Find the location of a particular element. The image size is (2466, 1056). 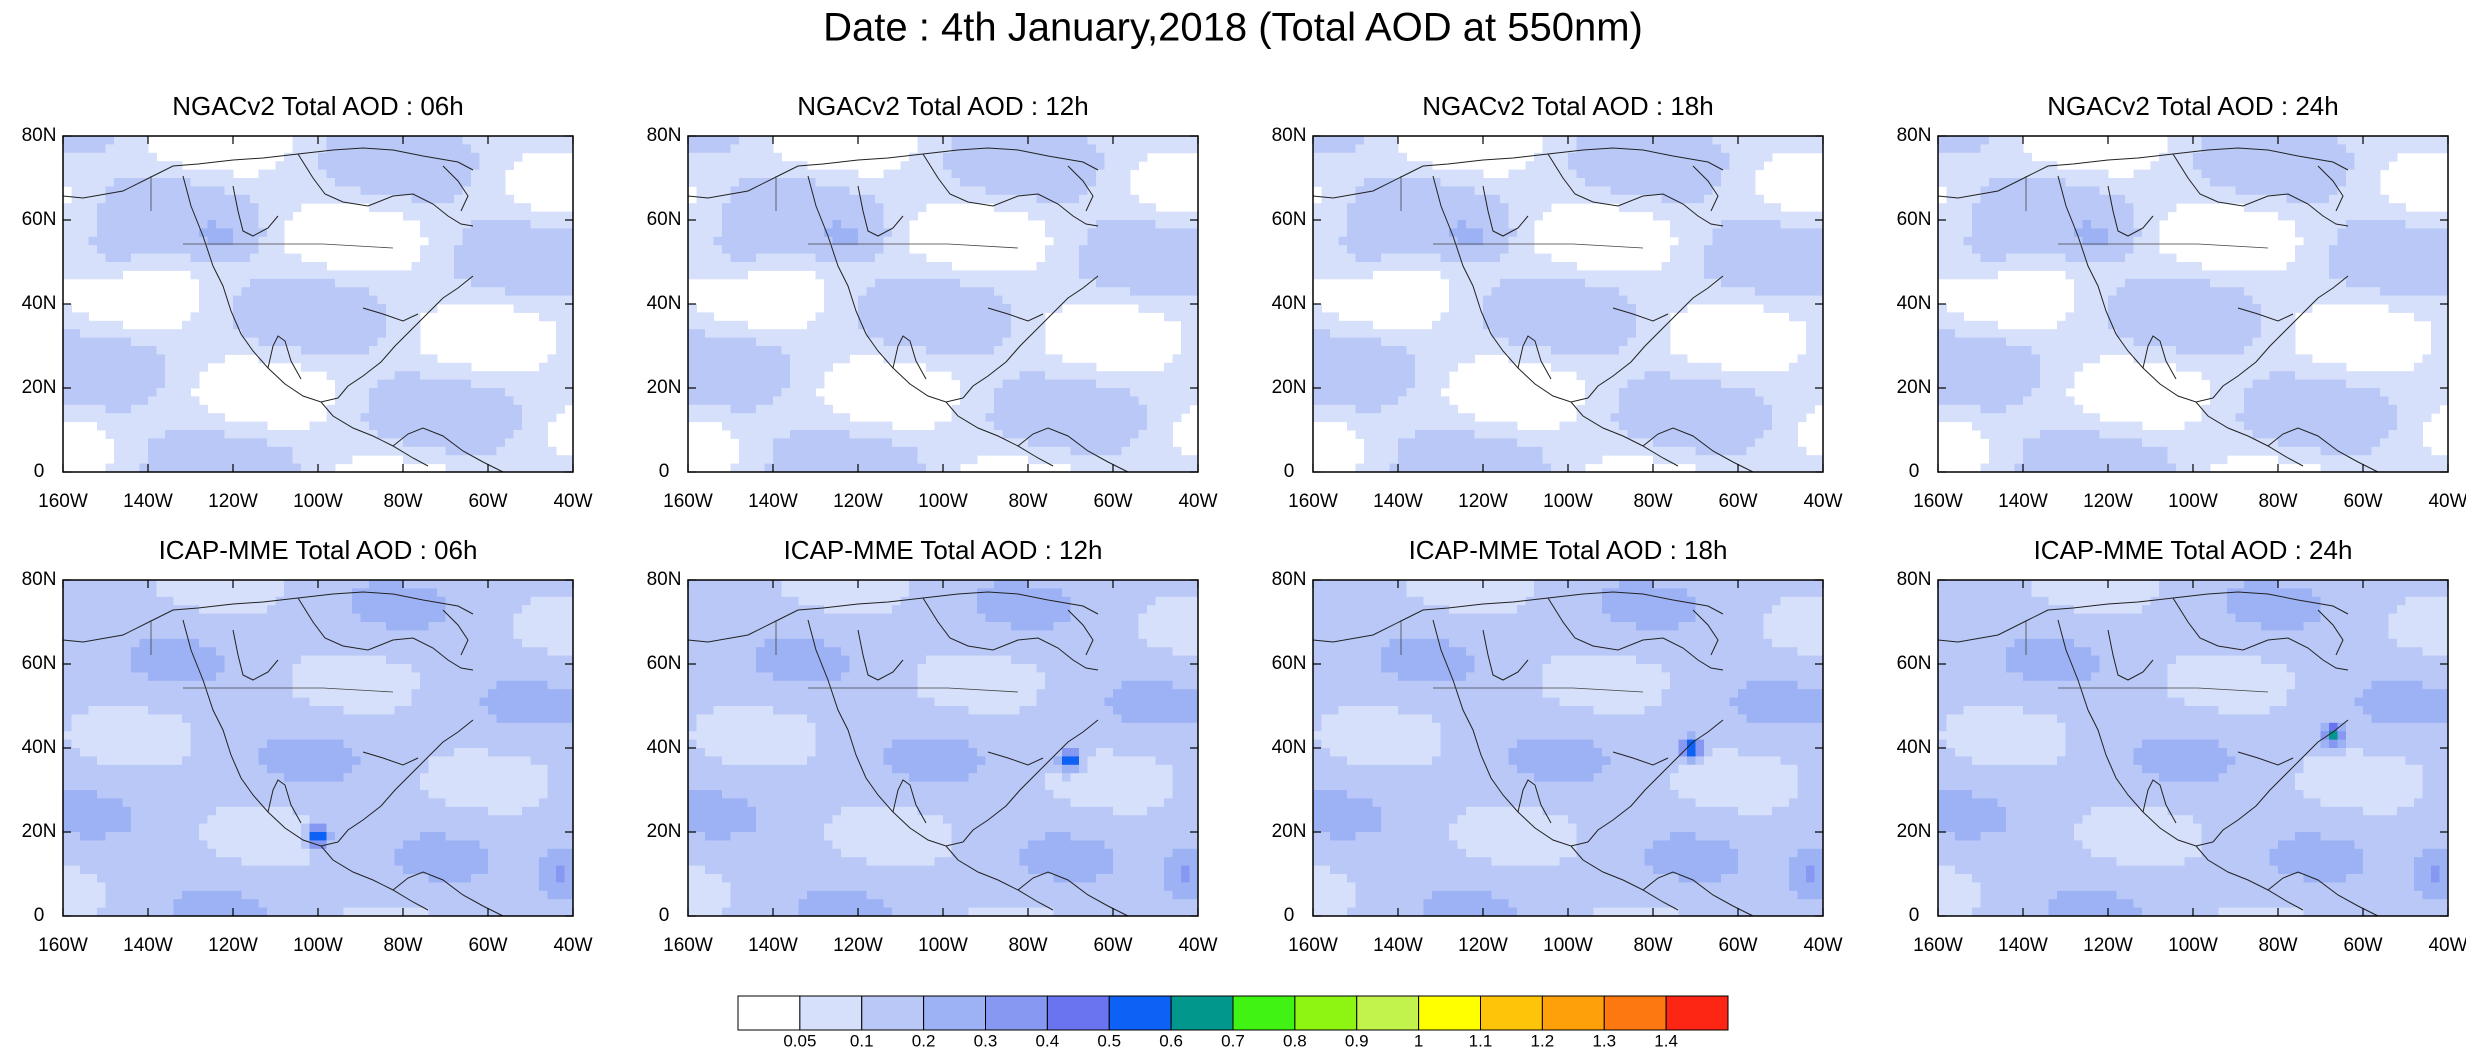

colorbar-label: 0.1 is located at coordinates (862, 1040).